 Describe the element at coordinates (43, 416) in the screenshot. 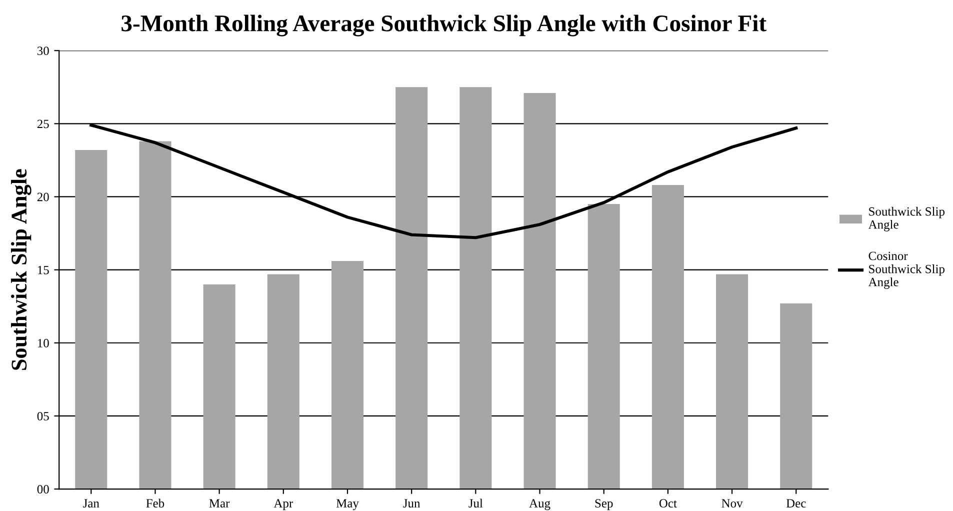

I see `y-tick-label: 05` at that location.